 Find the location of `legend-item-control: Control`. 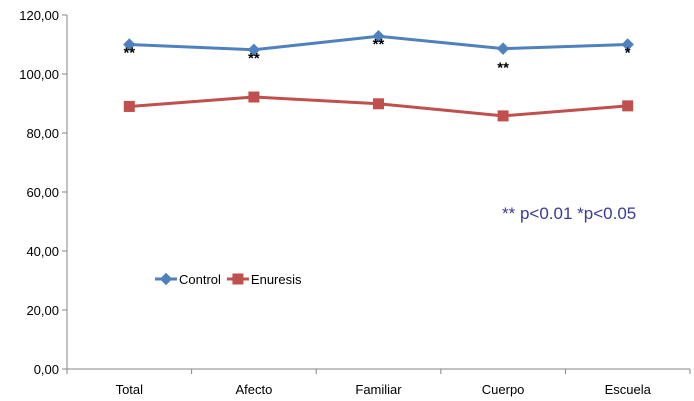

legend-item-control: Control is located at coordinates (188, 279).